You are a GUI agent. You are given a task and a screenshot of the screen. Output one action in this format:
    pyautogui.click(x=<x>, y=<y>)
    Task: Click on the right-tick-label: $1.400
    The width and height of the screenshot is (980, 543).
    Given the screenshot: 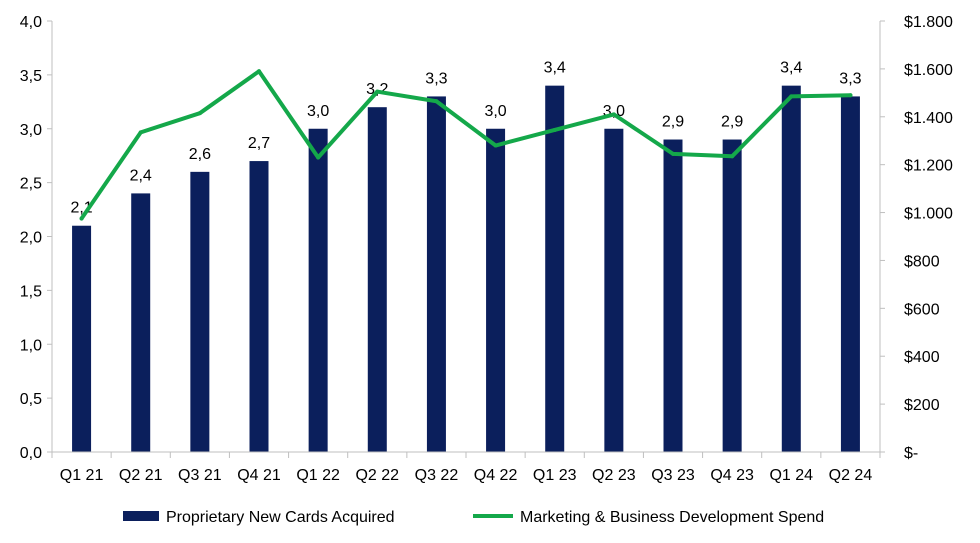 What is the action you would take?
    pyautogui.click(x=928, y=118)
    